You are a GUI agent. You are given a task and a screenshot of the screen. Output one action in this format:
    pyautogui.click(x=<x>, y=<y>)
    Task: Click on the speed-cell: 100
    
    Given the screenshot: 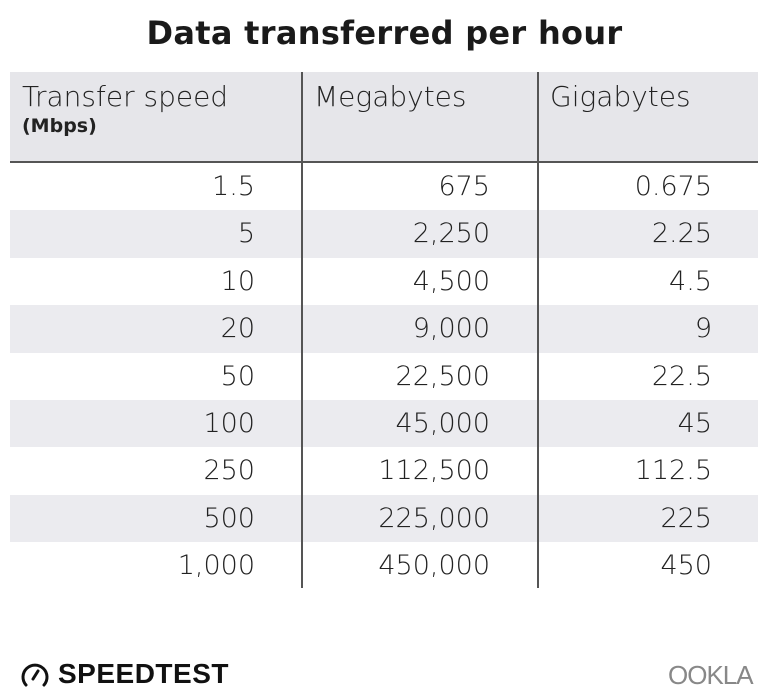 What is the action you would take?
    pyautogui.click(x=229, y=423)
    